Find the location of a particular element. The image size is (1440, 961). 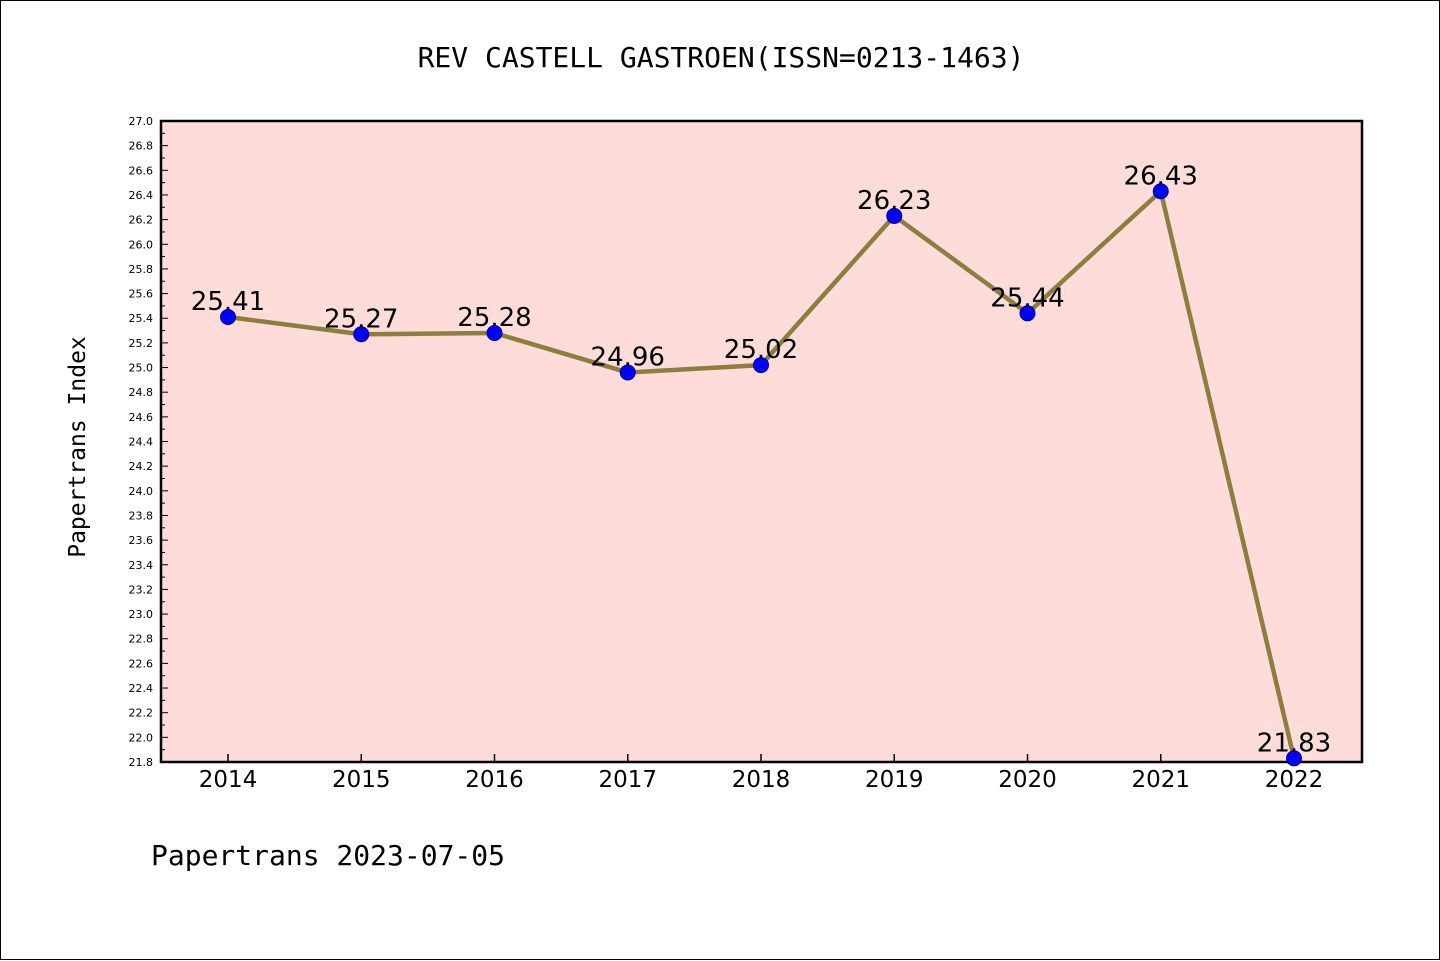

y-tick-label: 26.8 is located at coordinates (141, 146).